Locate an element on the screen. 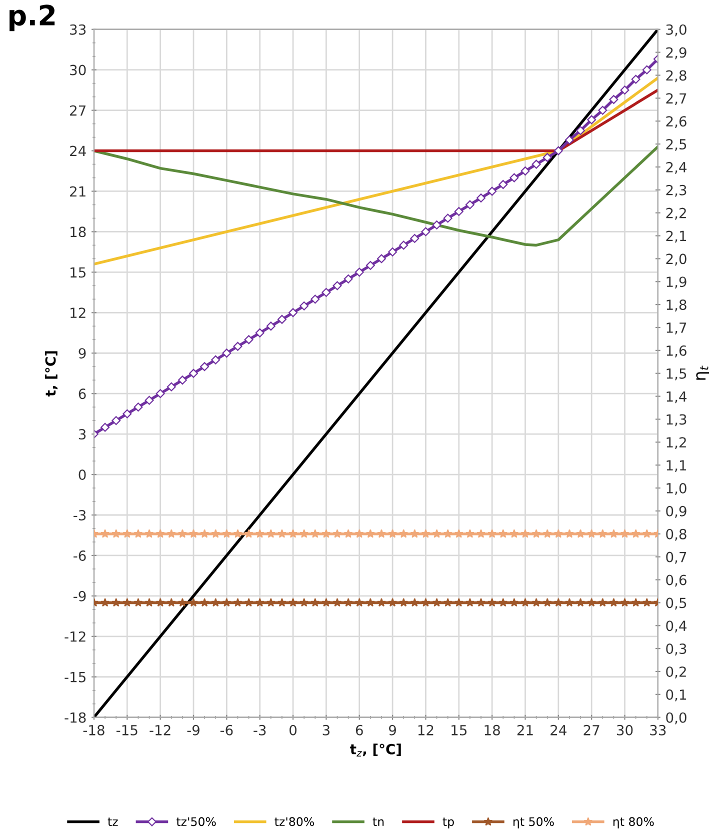  y2-tick-label: 1,4 is located at coordinates (676, 397).